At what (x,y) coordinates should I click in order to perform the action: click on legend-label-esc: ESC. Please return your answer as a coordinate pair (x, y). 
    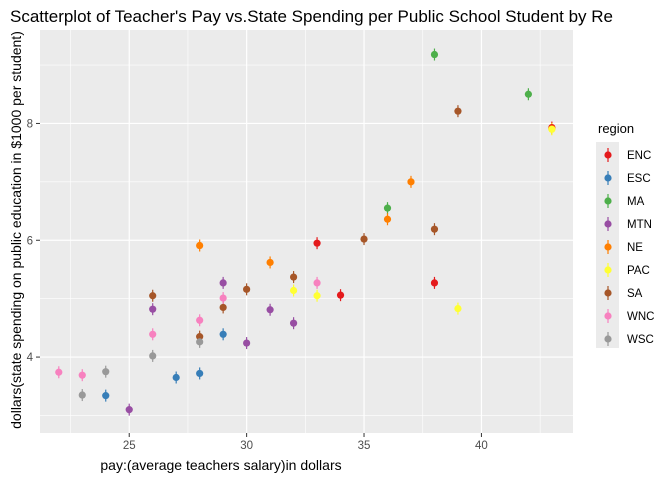
    Looking at the image, I should click on (639, 179).